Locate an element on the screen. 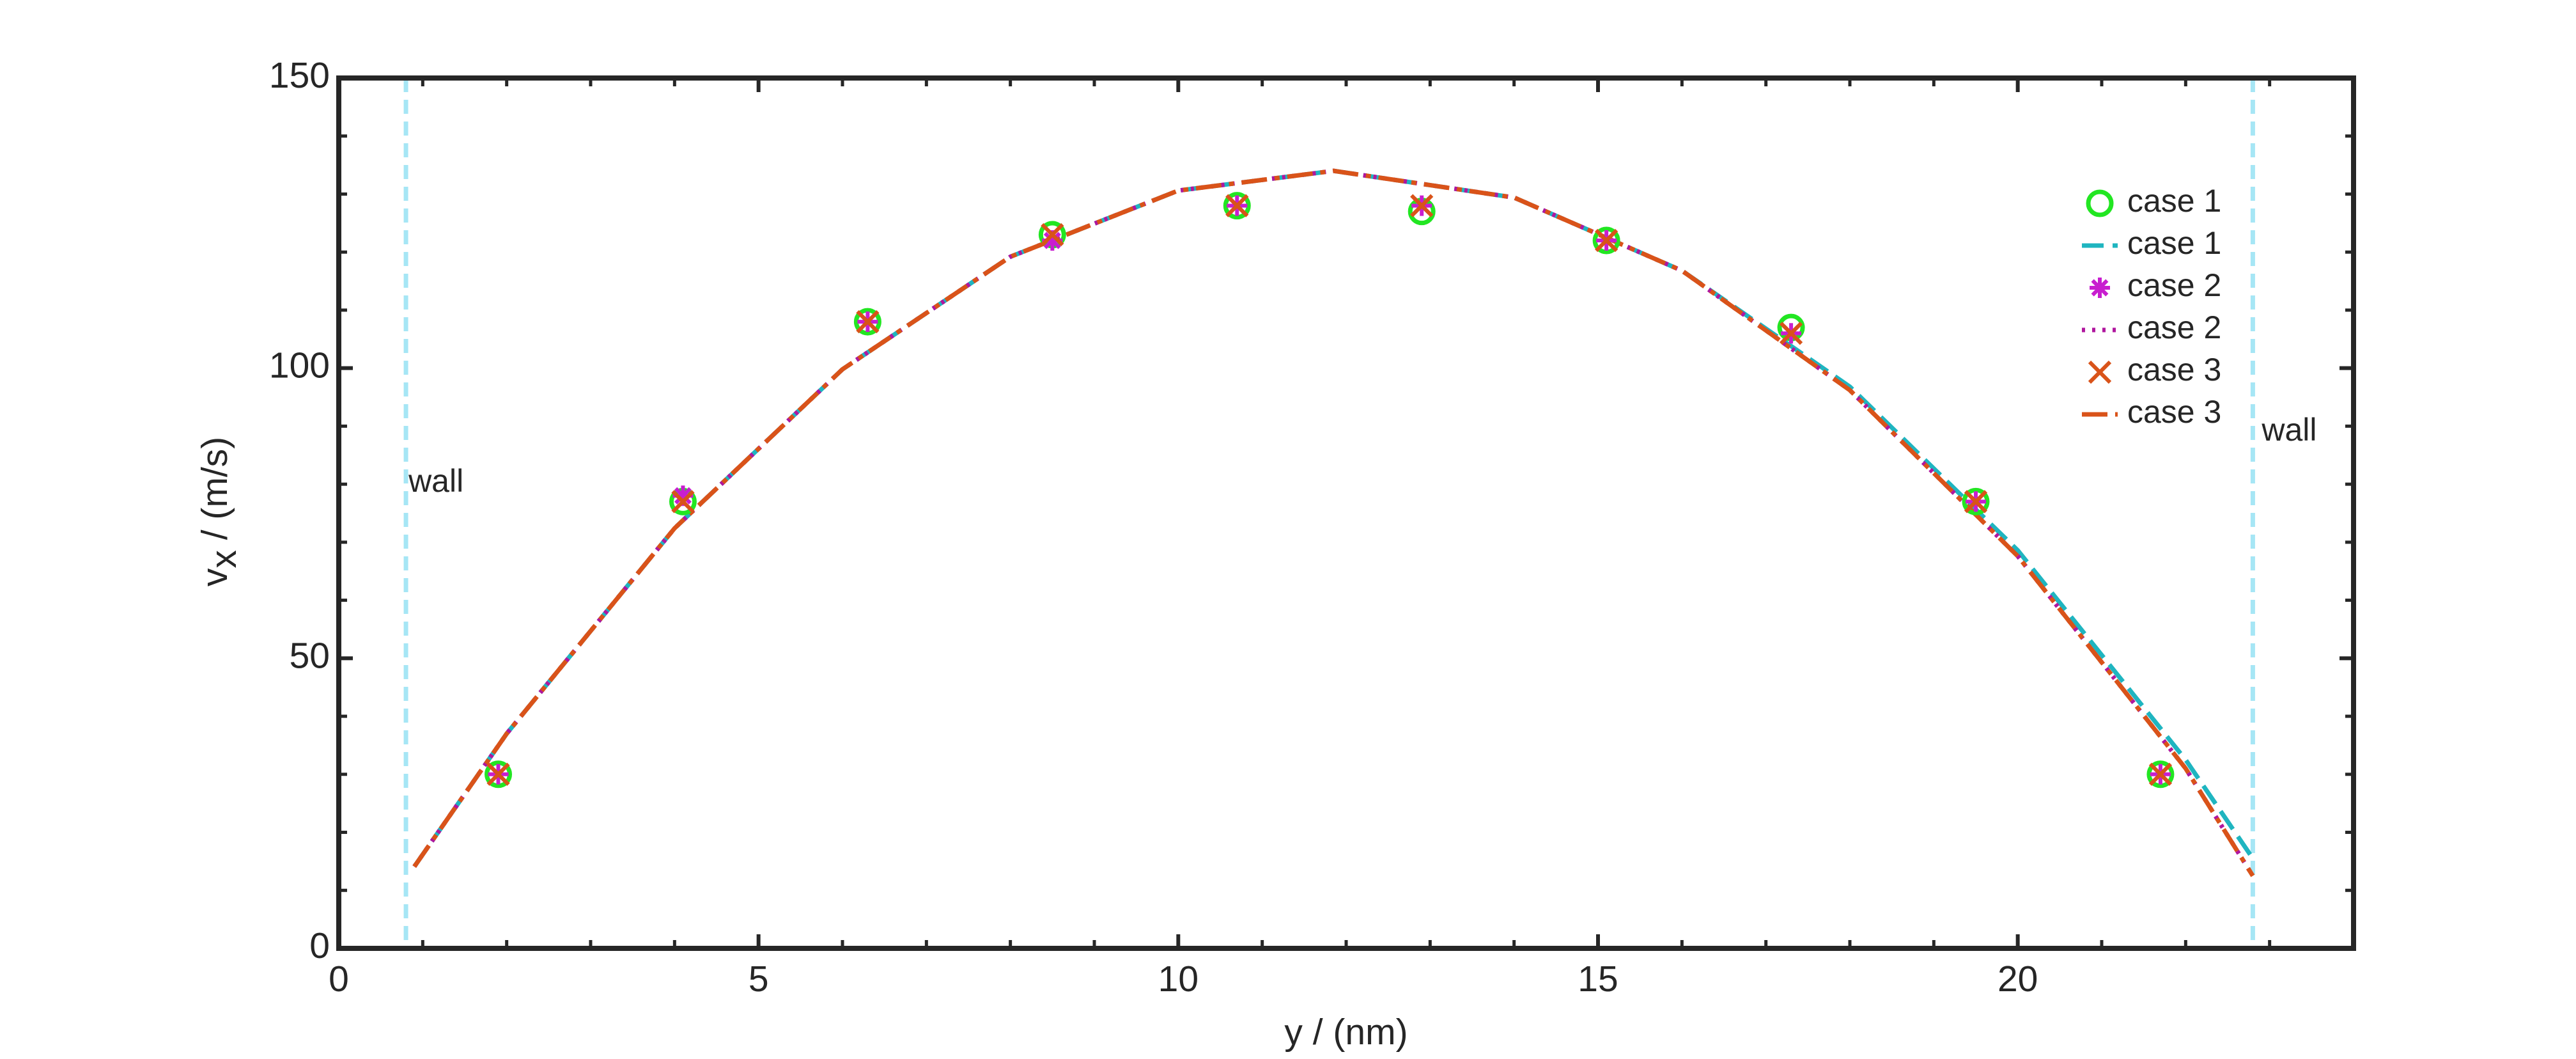 The image size is (2576, 1059). x-tick-label: 10 is located at coordinates (1178, 979).